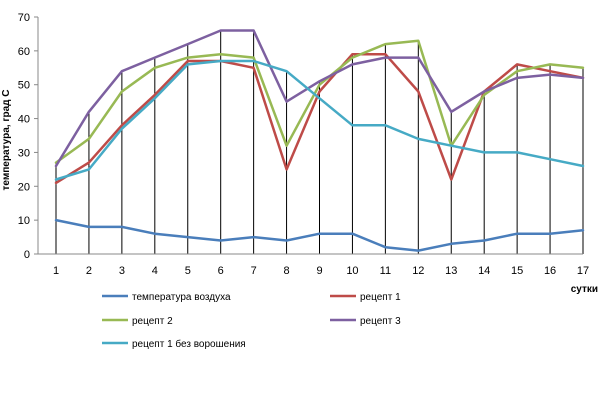 Image resolution: width=600 pixels, height=405 pixels. What do you see at coordinates (56, 271) in the screenshot?
I see `x-tick-label: 1` at bounding box center [56, 271].